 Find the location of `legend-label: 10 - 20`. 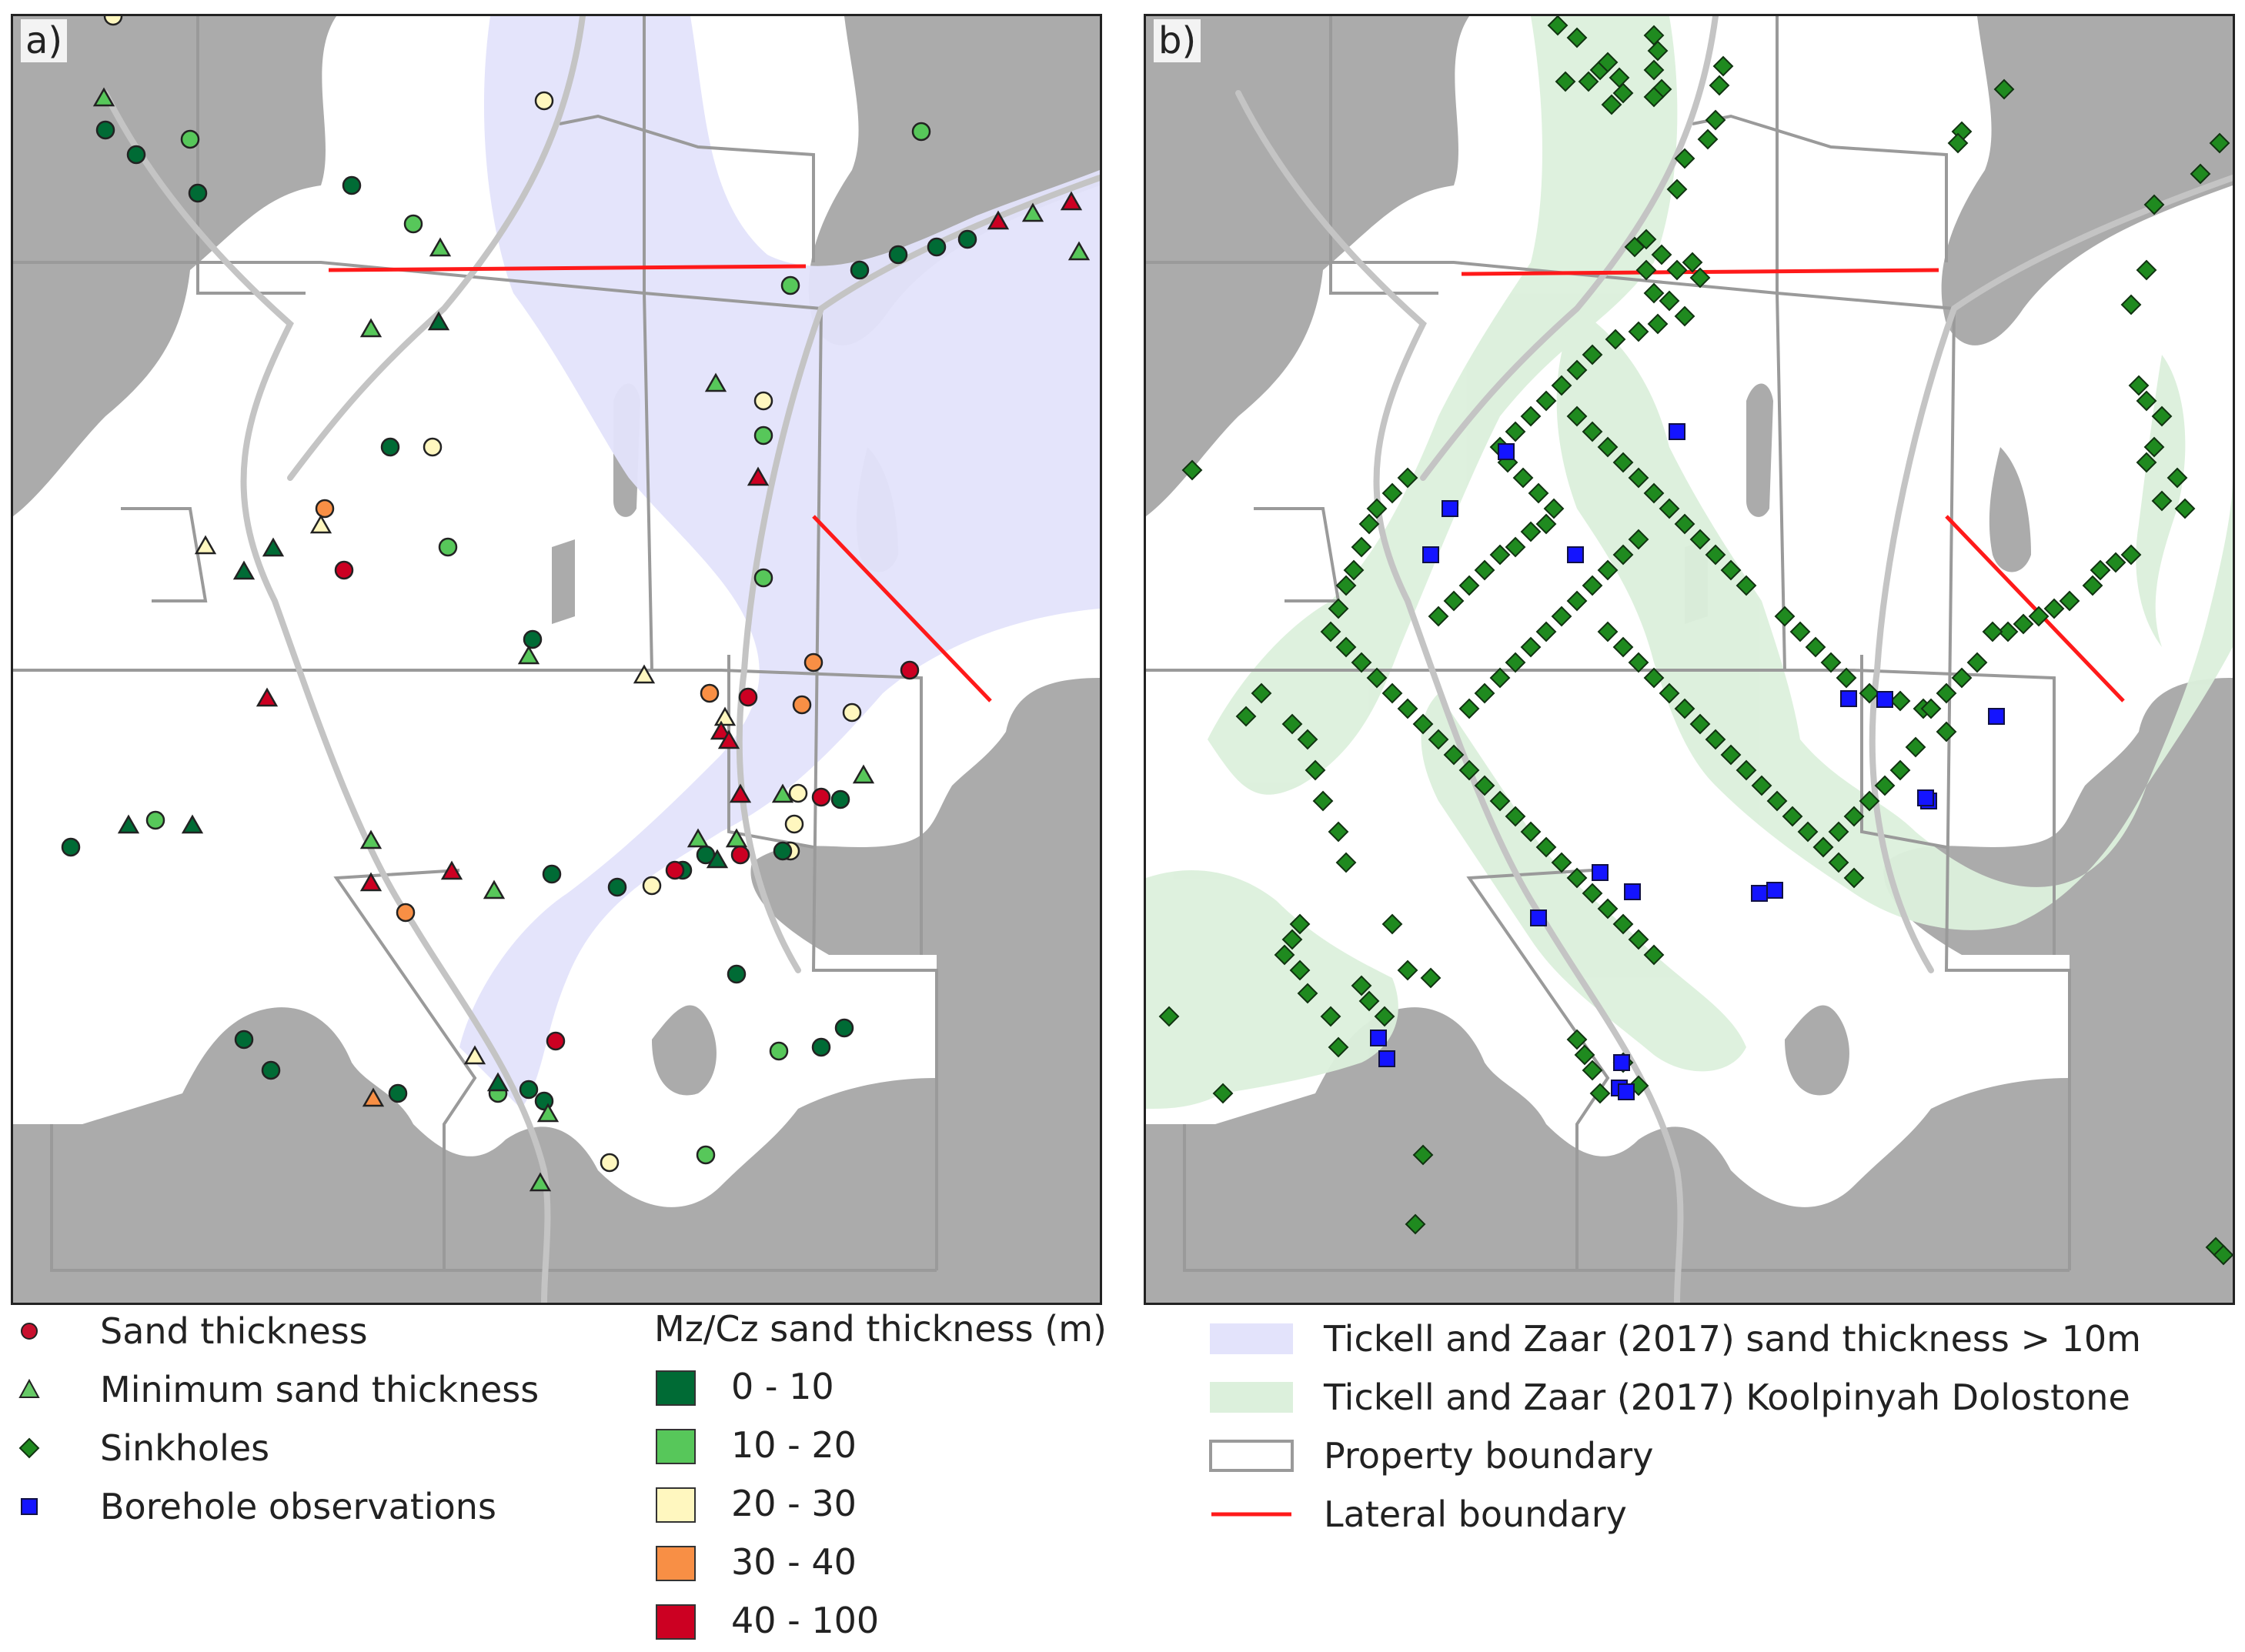

legend-label: 10 - 20 is located at coordinates (794, 1445).